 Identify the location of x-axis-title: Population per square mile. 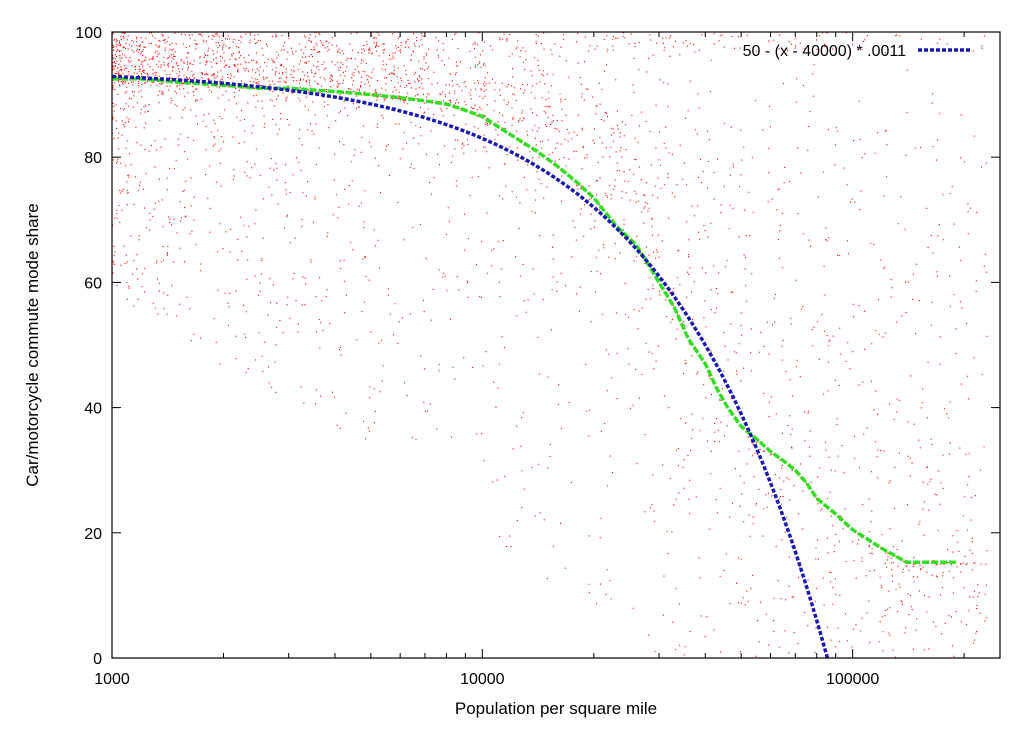
(556, 708).